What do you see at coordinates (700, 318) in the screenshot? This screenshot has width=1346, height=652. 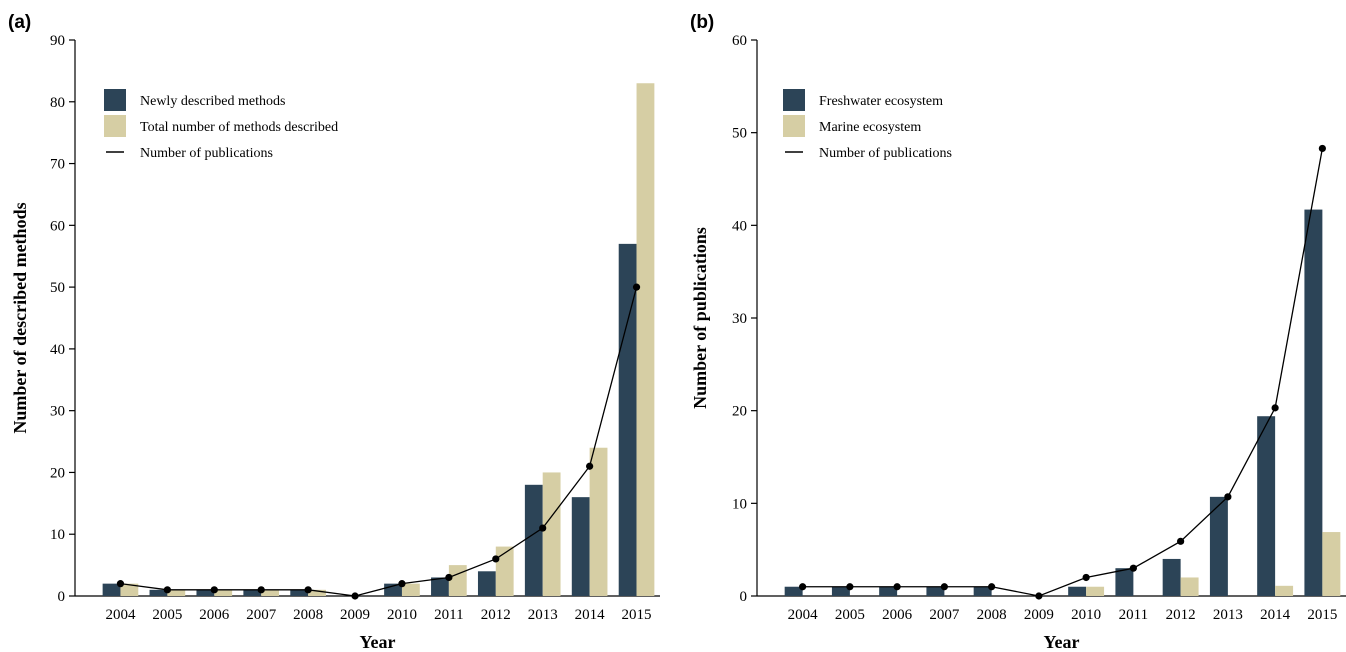 I see `y-axis-title: Number of publications` at bounding box center [700, 318].